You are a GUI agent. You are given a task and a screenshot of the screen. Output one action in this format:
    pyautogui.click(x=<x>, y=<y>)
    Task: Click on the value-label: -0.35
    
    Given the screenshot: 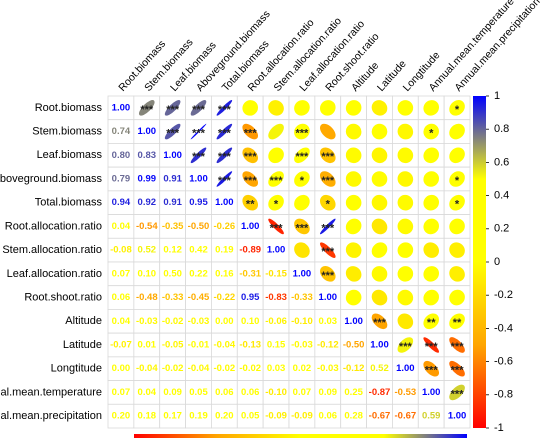 What is the action you would take?
    pyautogui.click(x=173, y=226)
    